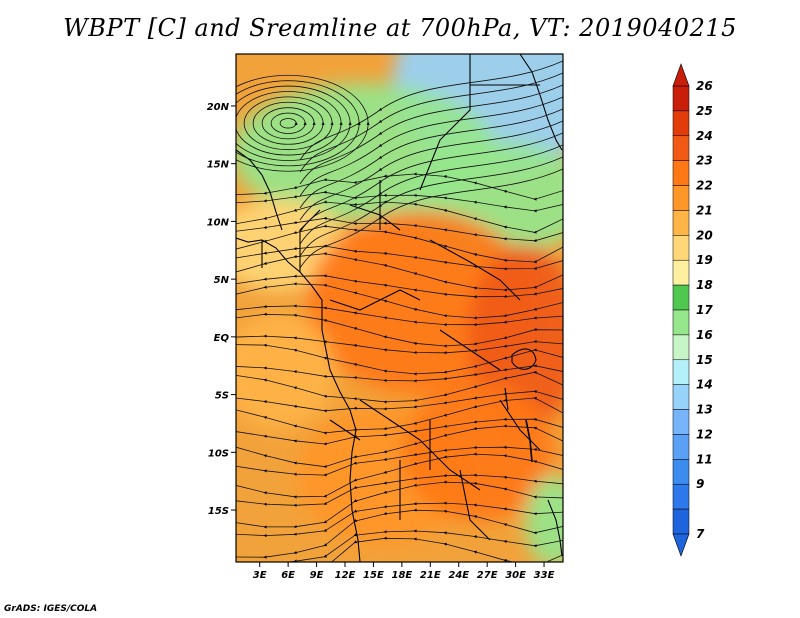  What do you see at coordinates (700, 484) in the screenshot?
I see `colorbar-label: 9` at bounding box center [700, 484].